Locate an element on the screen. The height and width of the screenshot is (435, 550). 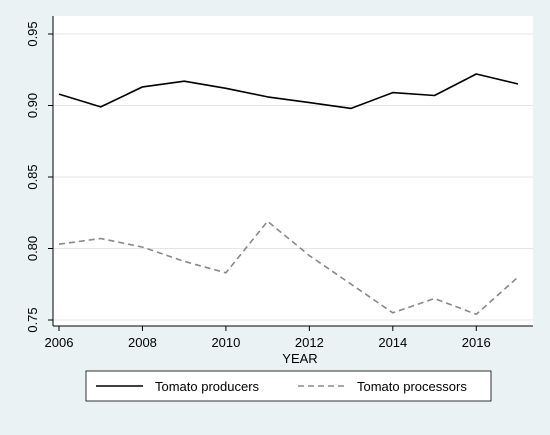
x-axis-title: YEAR is located at coordinates (299, 358).